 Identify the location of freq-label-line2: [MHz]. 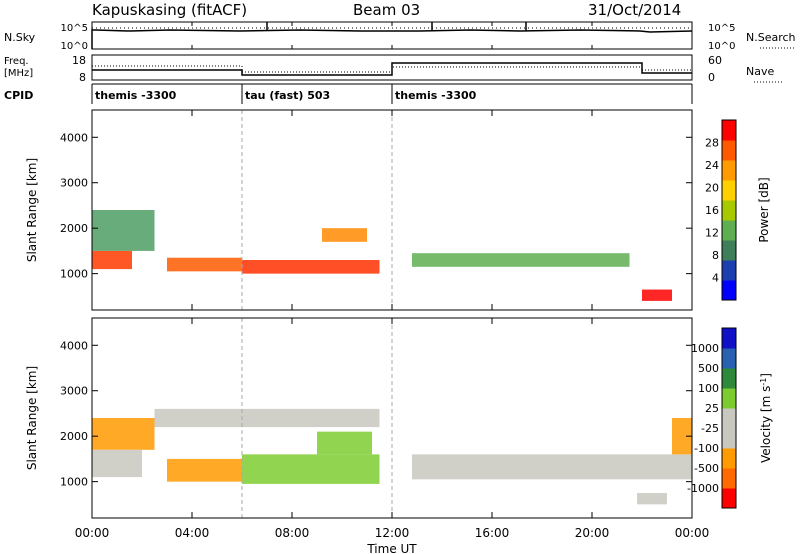
(18, 73).